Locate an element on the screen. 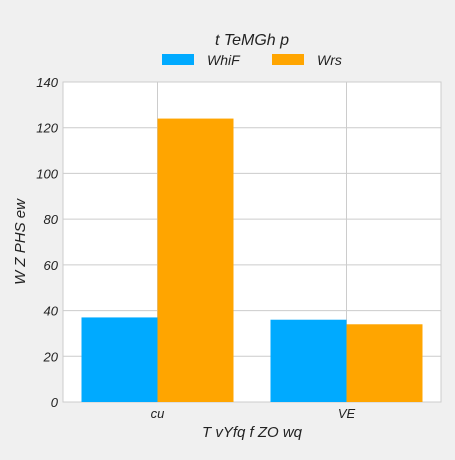  y-tick-label-1: 20 is located at coordinates (51, 356).